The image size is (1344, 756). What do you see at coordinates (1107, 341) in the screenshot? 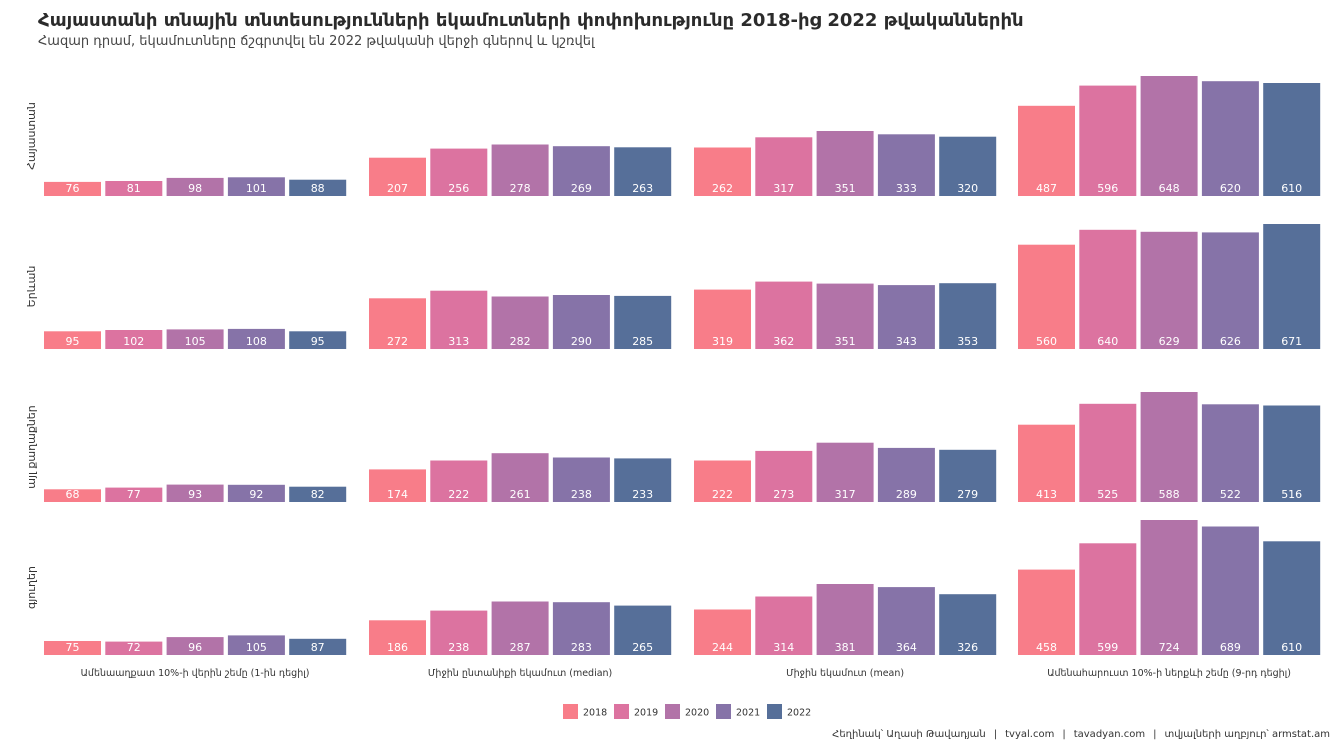
I see `data-label-r1-c3-2019: 640` at bounding box center [1107, 341].